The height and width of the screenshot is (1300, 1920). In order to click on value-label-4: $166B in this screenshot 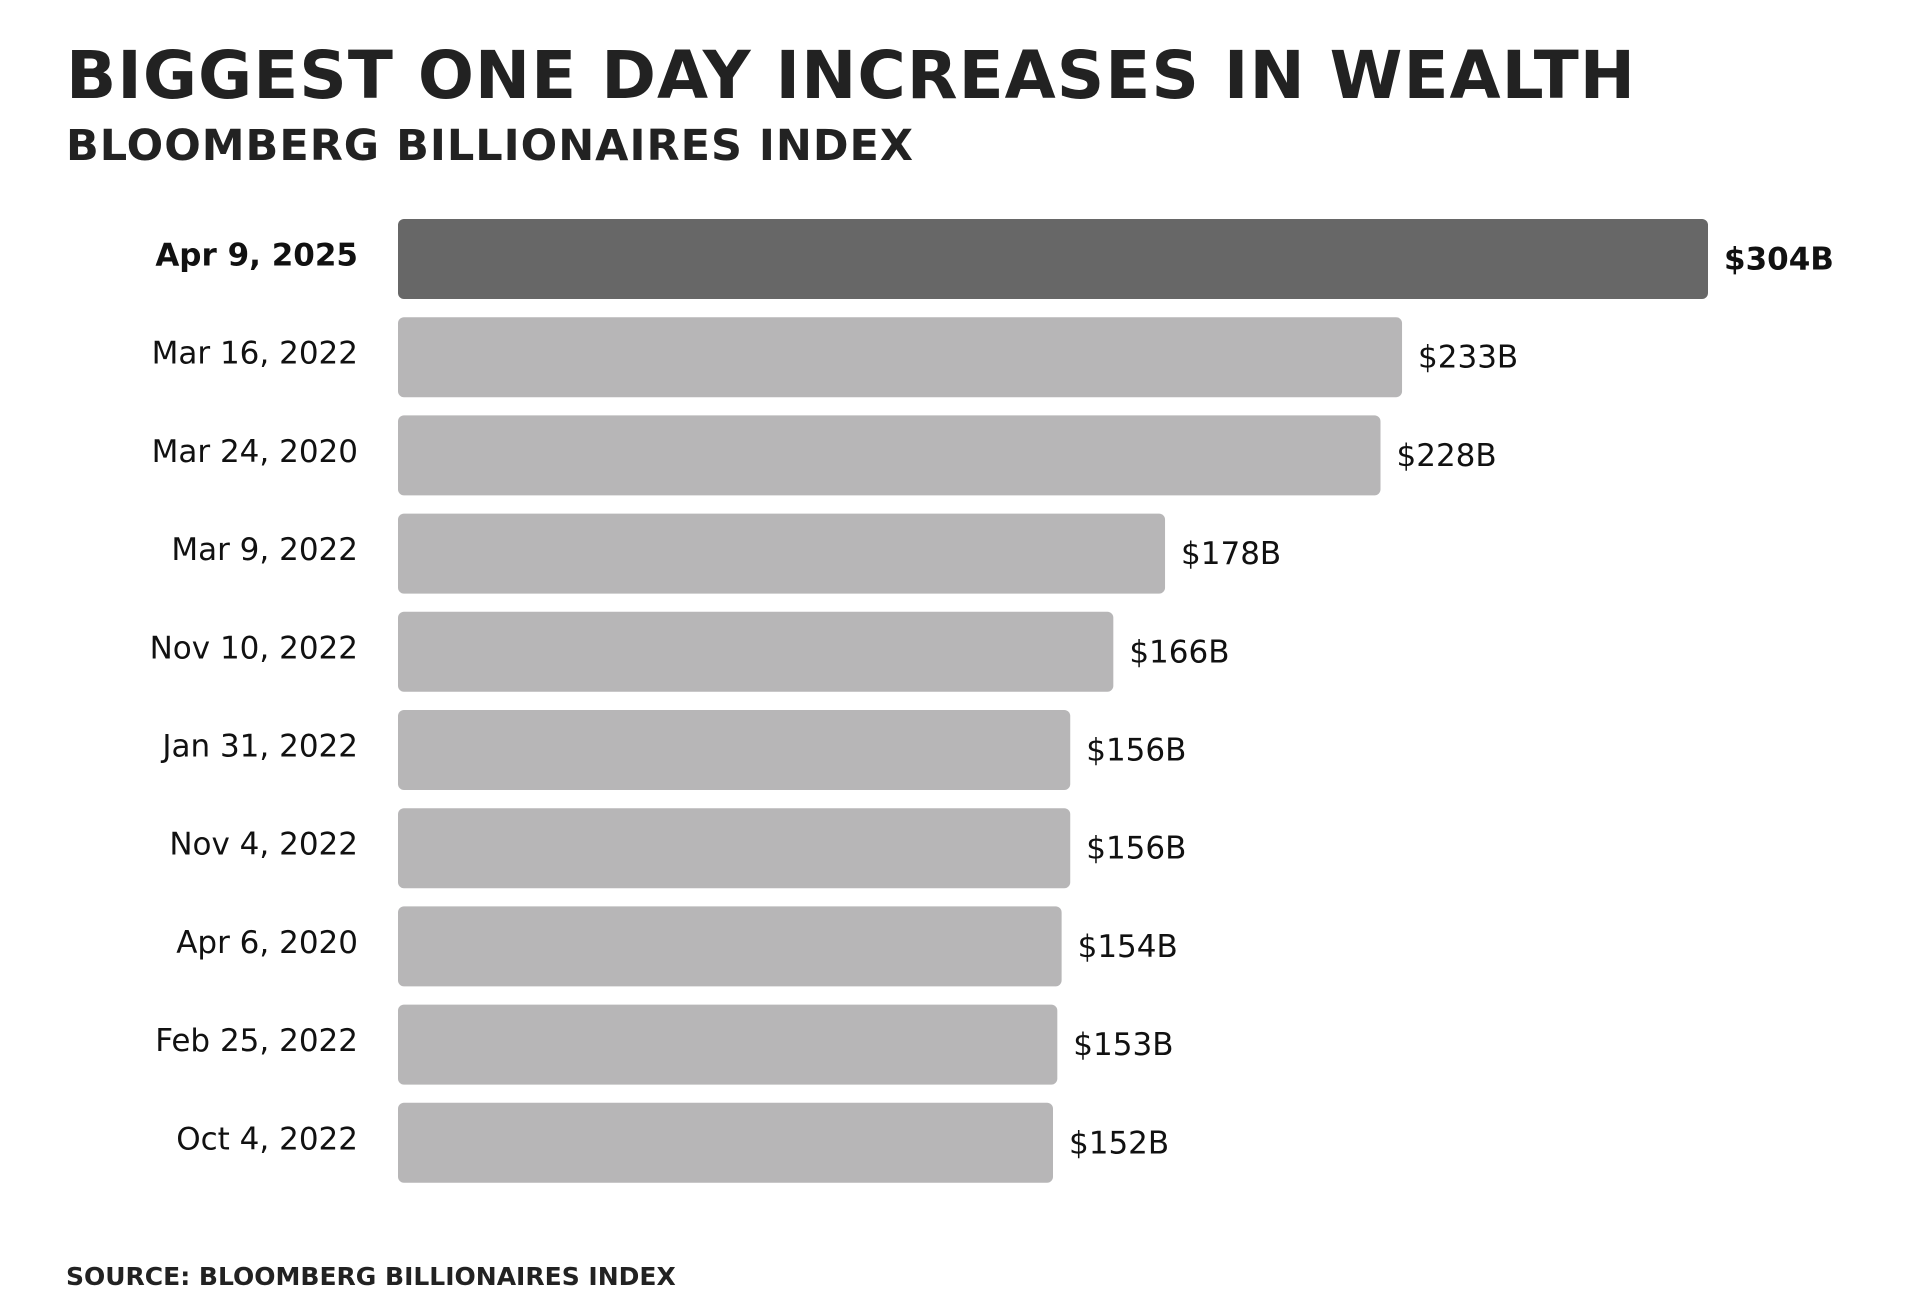, I will do `click(1179, 652)`.